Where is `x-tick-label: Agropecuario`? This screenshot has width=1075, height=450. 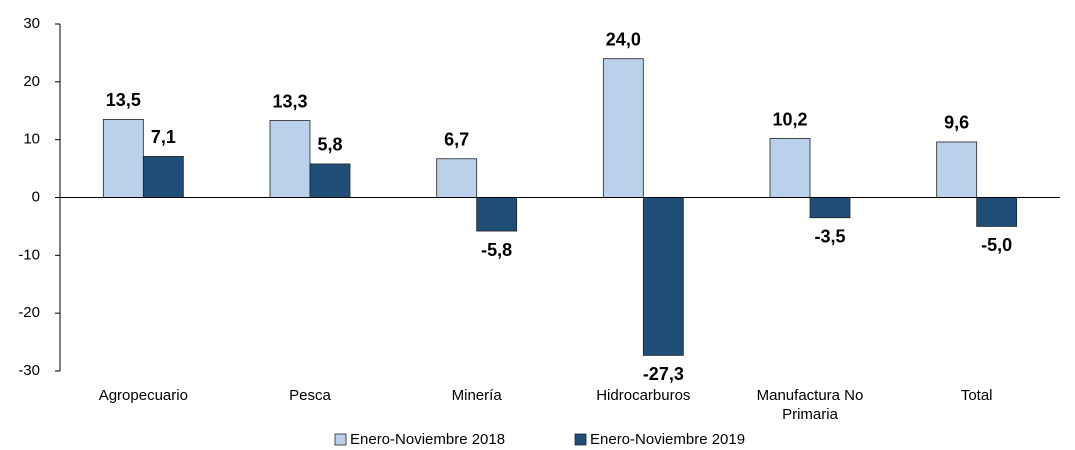 x-tick-label: Agropecuario is located at coordinates (143, 395).